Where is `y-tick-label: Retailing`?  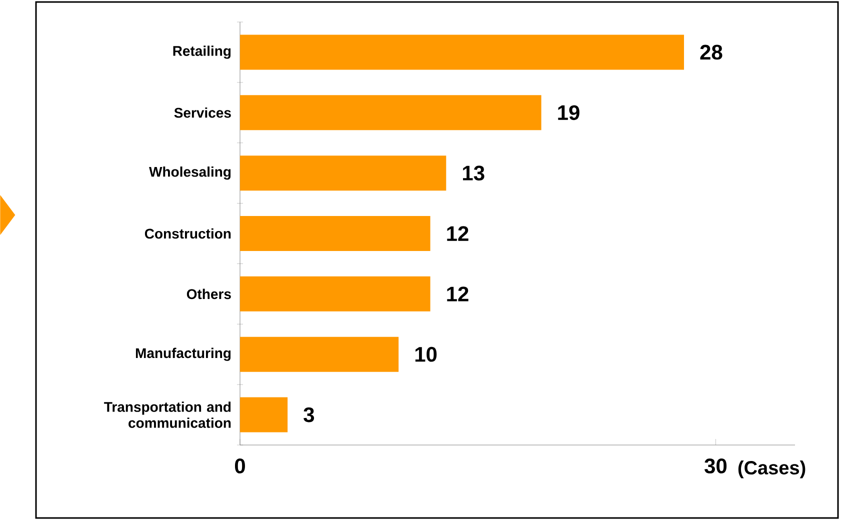
y-tick-label: Retailing is located at coordinates (202, 52).